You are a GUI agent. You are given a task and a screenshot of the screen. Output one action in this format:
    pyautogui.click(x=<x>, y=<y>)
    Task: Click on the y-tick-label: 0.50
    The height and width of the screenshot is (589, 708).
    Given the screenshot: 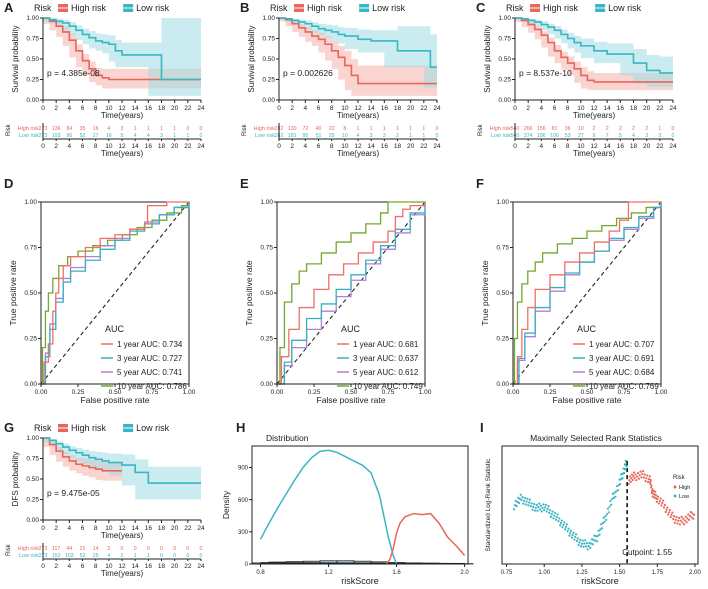 What is the action you would take?
    pyautogui.click(x=502, y=293)
    